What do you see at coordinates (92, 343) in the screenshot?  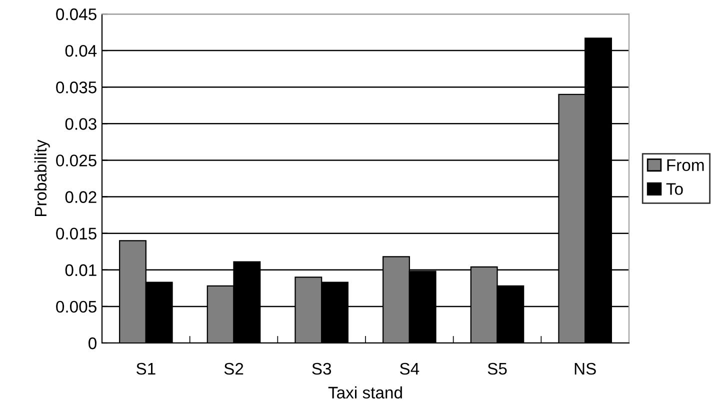 I see `y-tick-label: 0` at bounding box center [92, 343].